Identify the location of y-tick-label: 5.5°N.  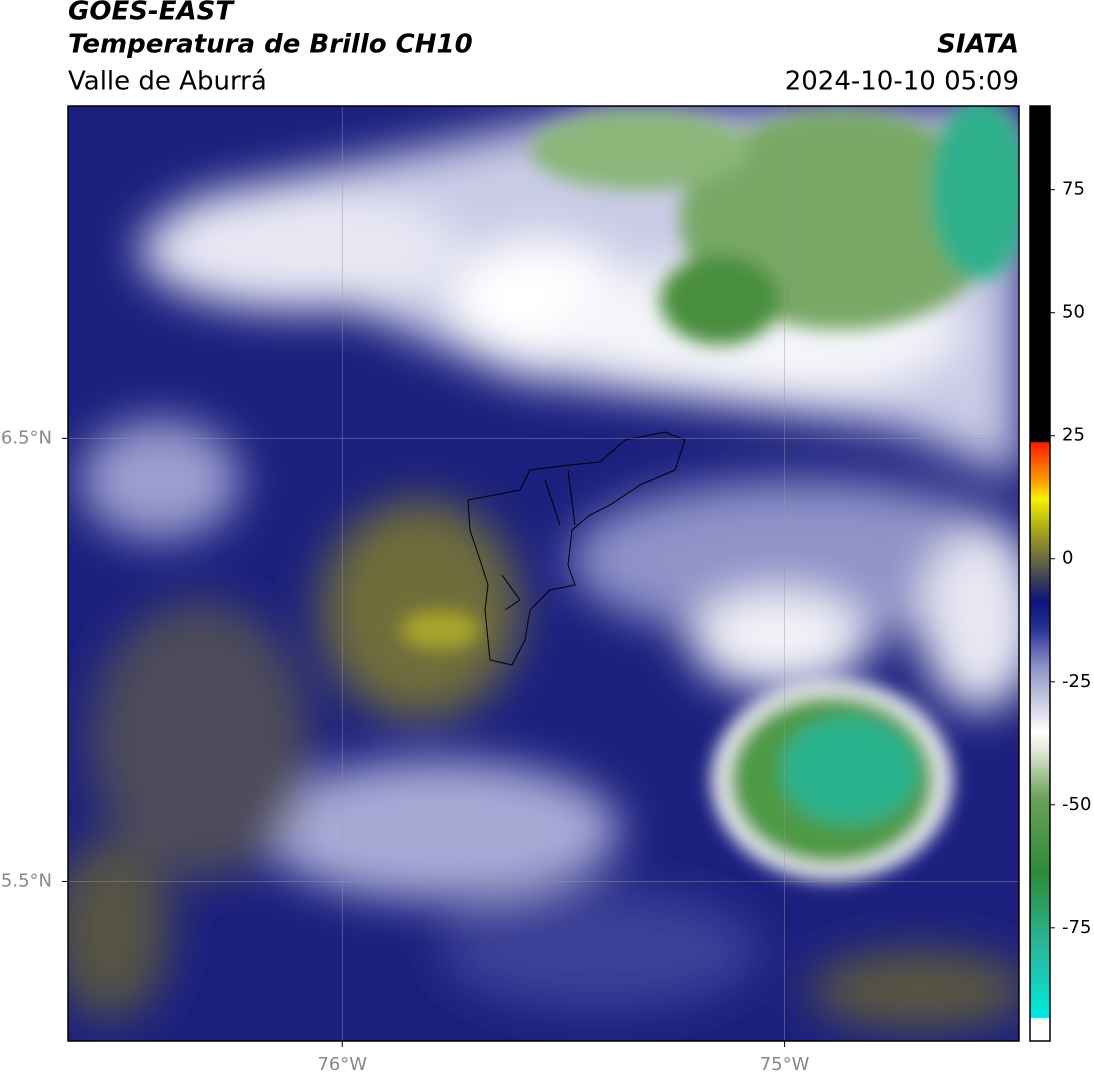
(26, 880).